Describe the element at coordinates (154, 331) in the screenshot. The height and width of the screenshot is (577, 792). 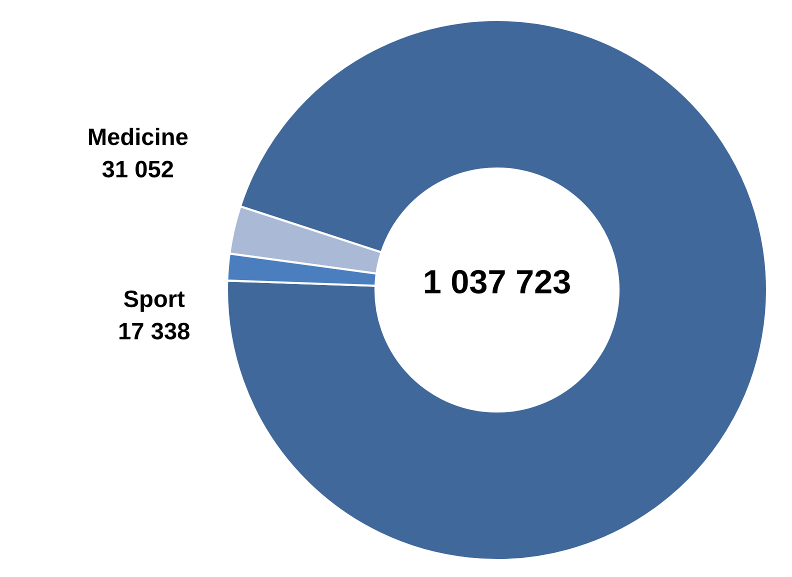
I see `data-label: 17 338` at that location.